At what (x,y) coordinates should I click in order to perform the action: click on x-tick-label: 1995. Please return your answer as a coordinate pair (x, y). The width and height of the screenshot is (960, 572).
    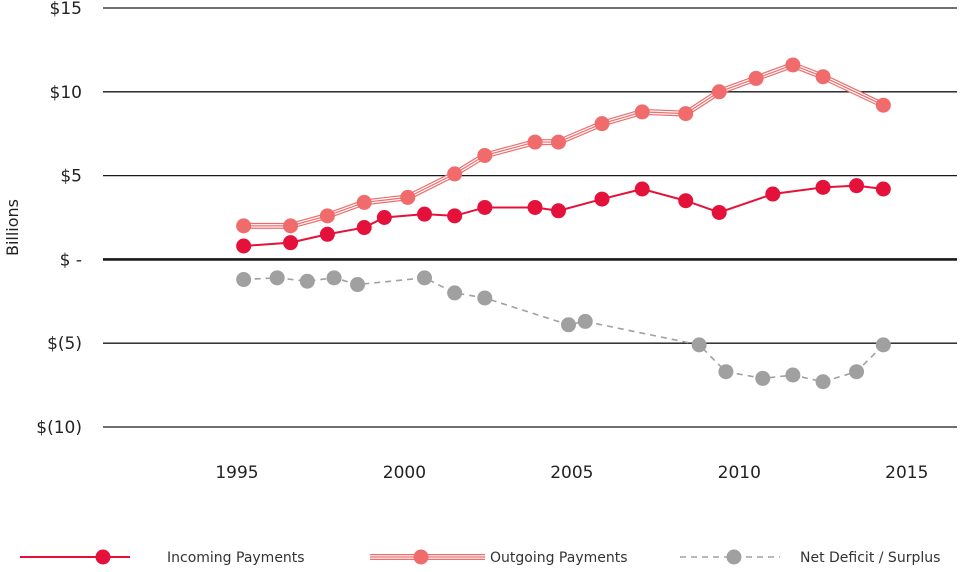
    Looking at the image, I should click on (236, 473).